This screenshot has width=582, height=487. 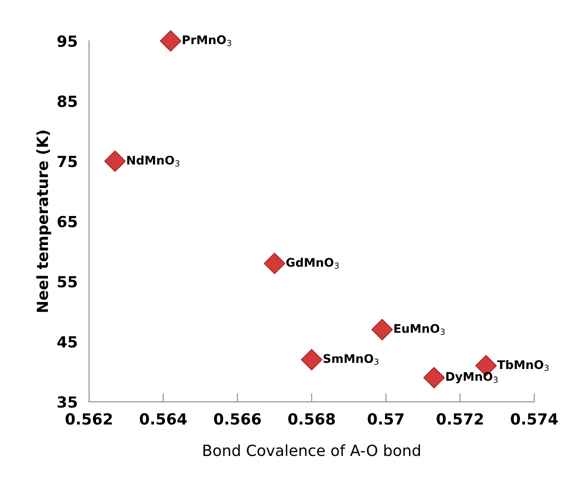 What do you see at coordinates (67, 282) in the screenshot?
I see `y-tick-label: 55` at bounding box center [67, 282].